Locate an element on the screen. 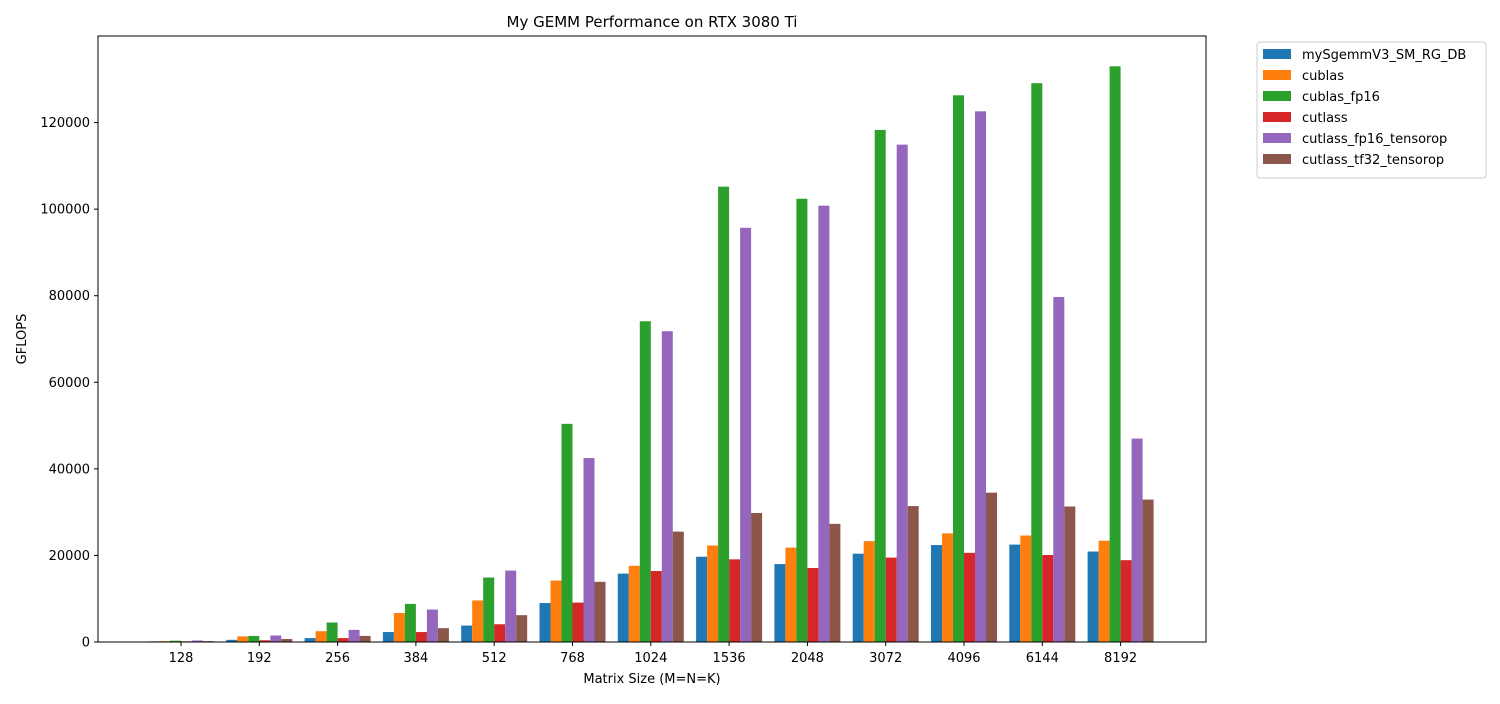 The width and height of the screenshot is (1500, 704). chart-title: My GEMM Performance on RTX 3080 Ti is located at coordinates (652, 22).